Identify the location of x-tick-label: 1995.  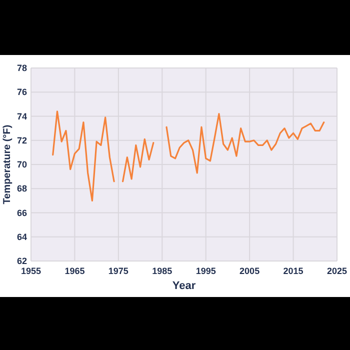
(206, 271).